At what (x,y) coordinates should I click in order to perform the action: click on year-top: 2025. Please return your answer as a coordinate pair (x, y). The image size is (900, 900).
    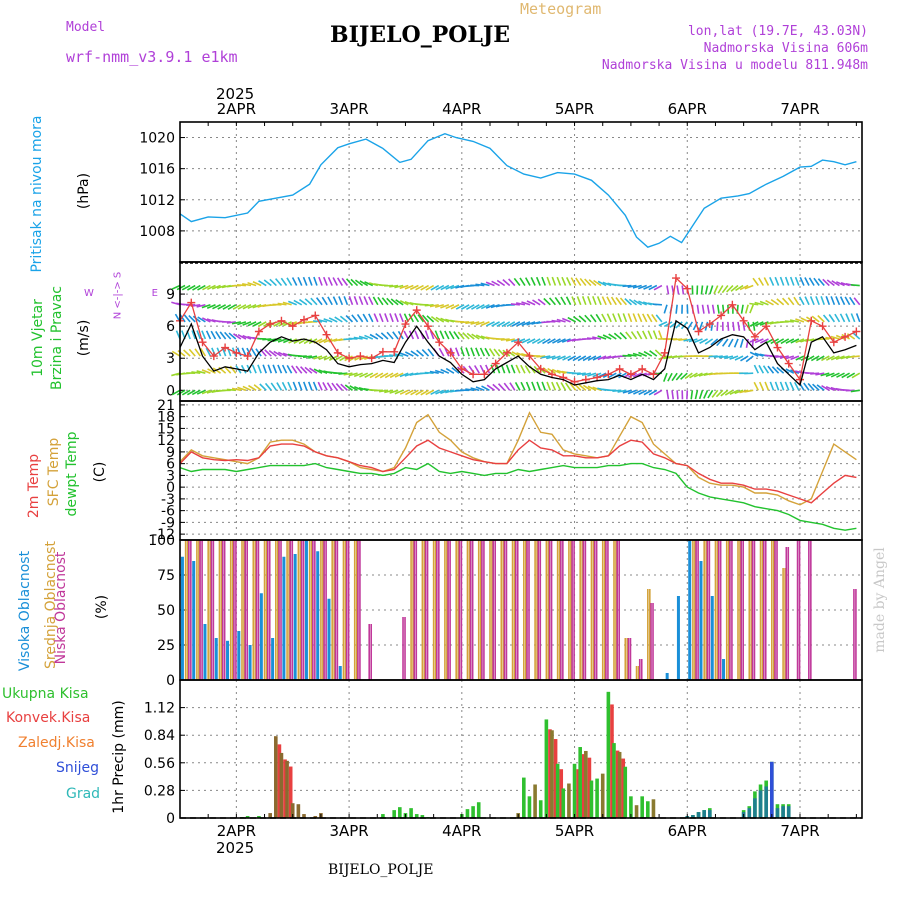
    Looking at the image, I should click on (235, 94).